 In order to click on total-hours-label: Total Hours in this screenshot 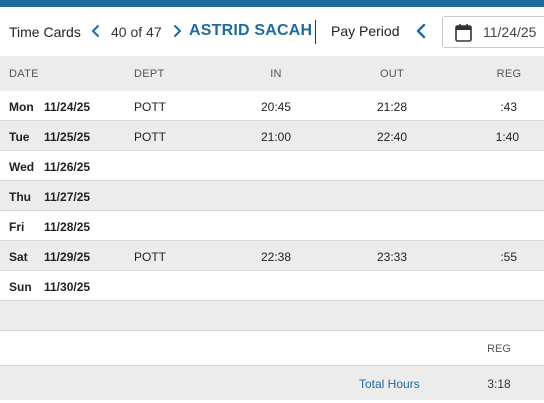, I will do `click(389, 384)`.